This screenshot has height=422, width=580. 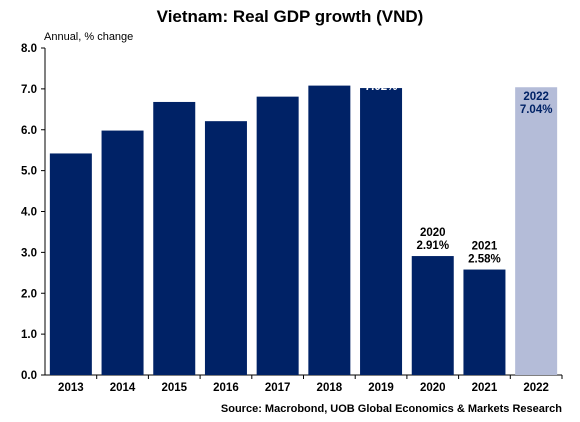 What do you see at coordinates (70, 264) in the screenshot?
I see `bar-2013` at bounding box center [70, 264].